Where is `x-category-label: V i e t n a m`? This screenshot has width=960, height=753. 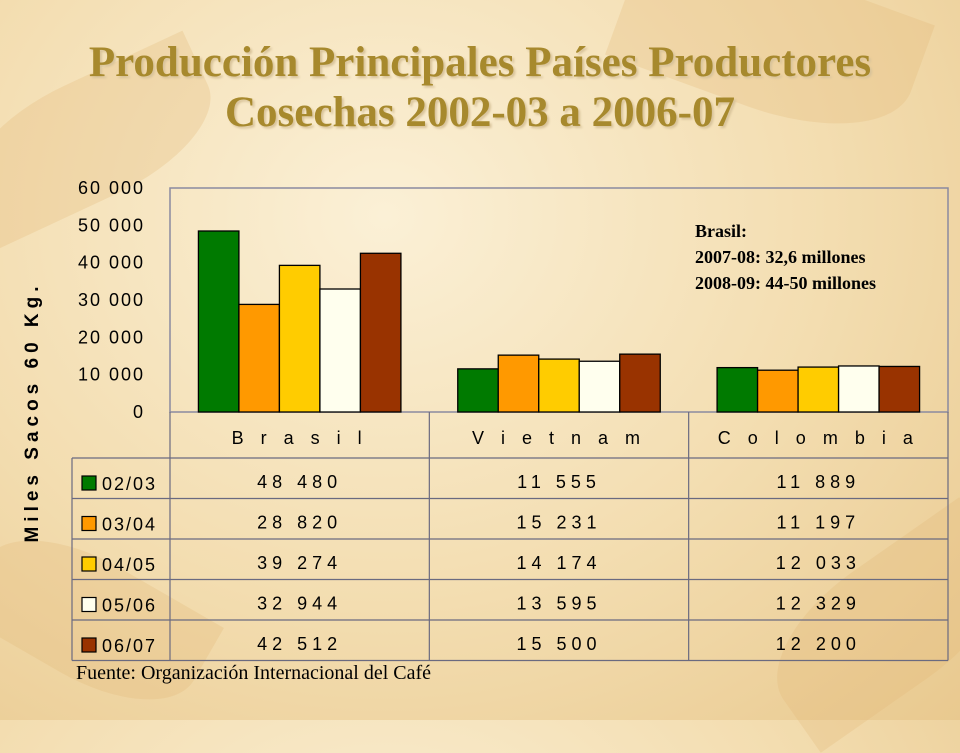
x-category-label: V i e t n a m is located at coordinates (559, 438).